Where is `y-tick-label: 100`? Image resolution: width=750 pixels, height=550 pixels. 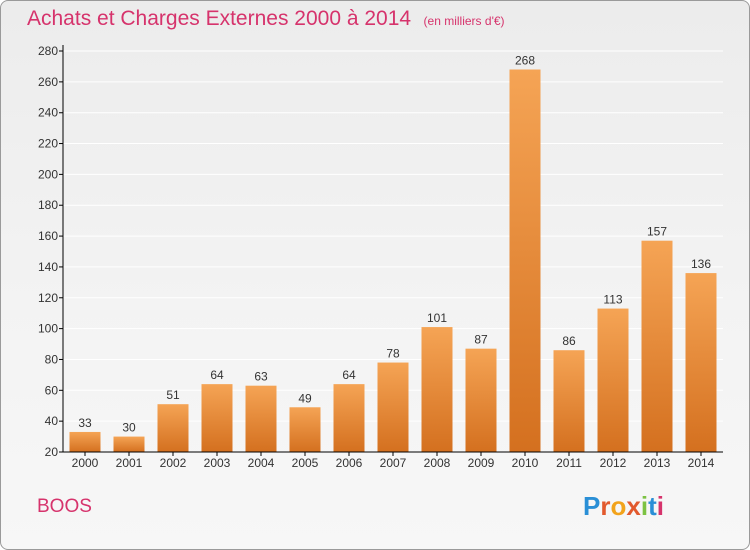 y-tick-label: 100 is located at coordinates (48, 329).